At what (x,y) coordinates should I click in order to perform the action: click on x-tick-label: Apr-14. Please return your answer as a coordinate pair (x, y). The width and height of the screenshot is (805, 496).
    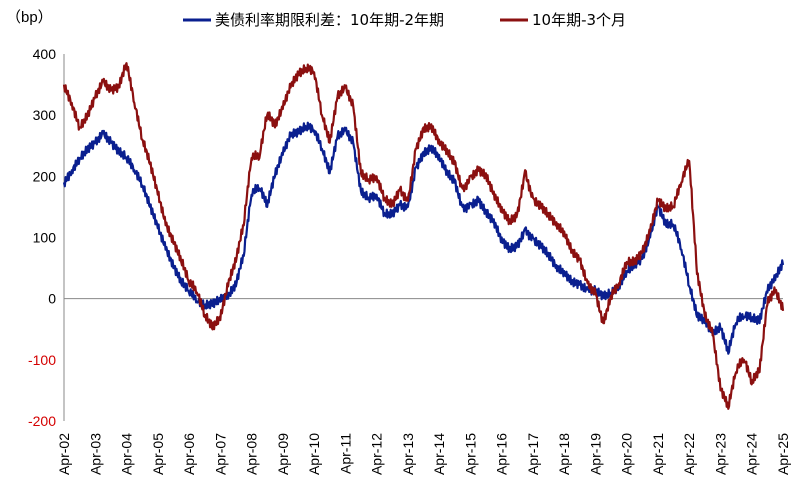
    Looking at the image, I should click on (439, 454).